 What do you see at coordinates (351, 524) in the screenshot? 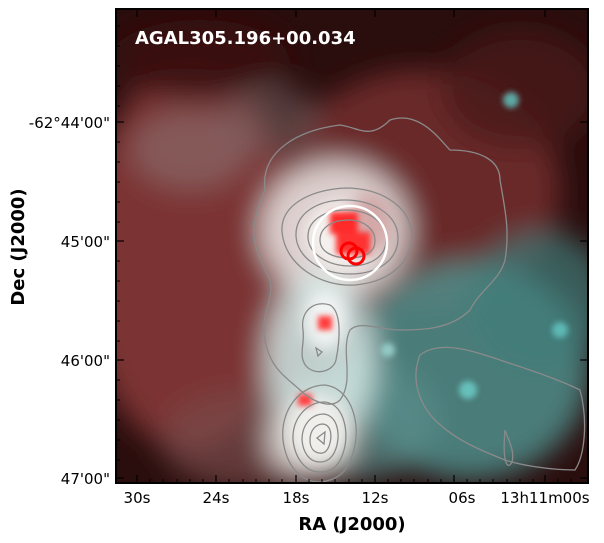
I see `x-axis-title: RA (J2000)` at bounding box center [351, 524].